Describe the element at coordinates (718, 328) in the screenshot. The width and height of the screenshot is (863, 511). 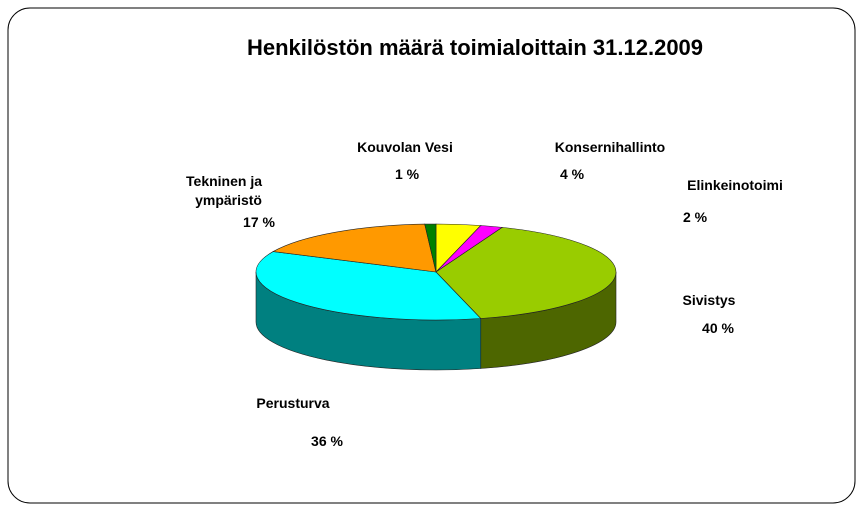
I see `value-label: 40 %` at that location.